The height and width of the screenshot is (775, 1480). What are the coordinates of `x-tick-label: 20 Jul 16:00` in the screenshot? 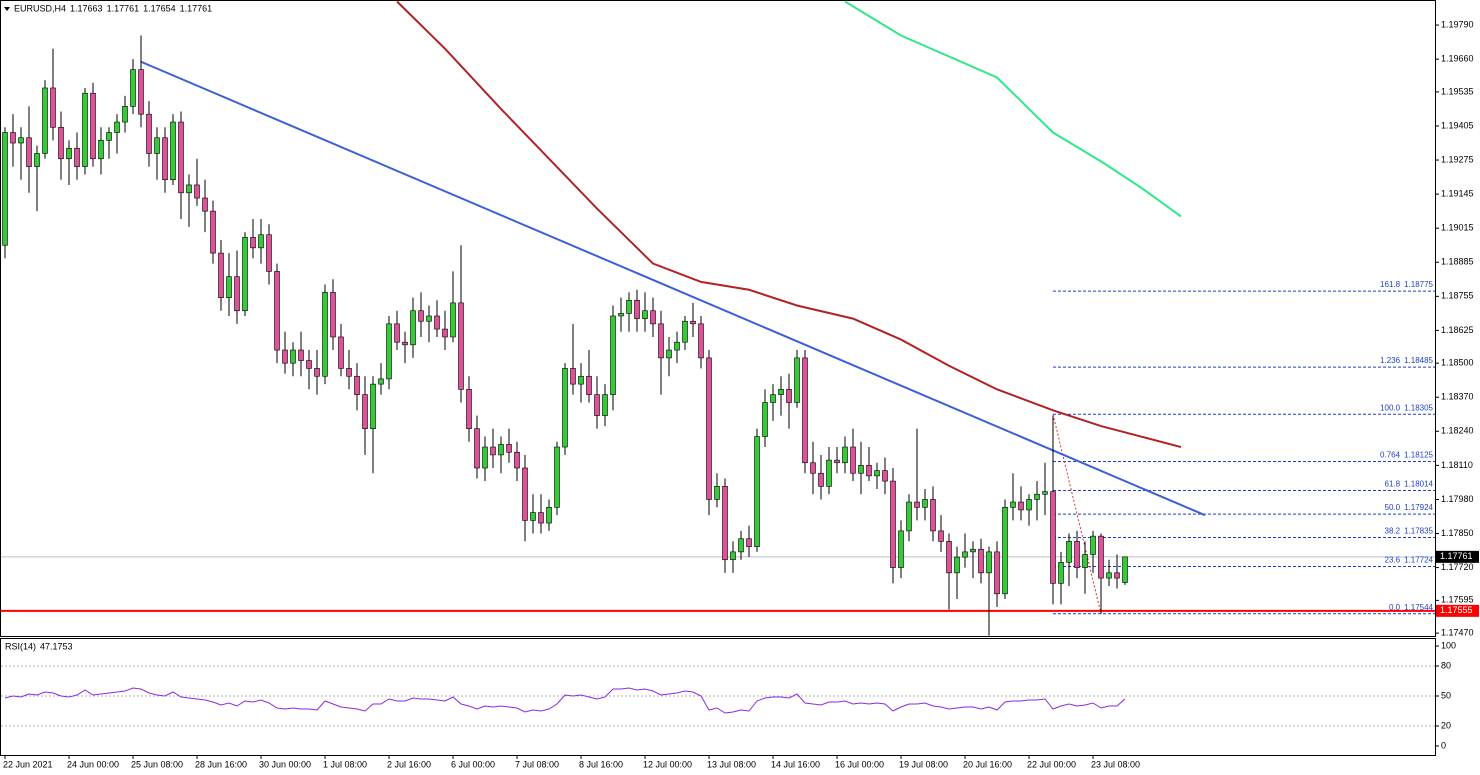 It's located at (987, 764).